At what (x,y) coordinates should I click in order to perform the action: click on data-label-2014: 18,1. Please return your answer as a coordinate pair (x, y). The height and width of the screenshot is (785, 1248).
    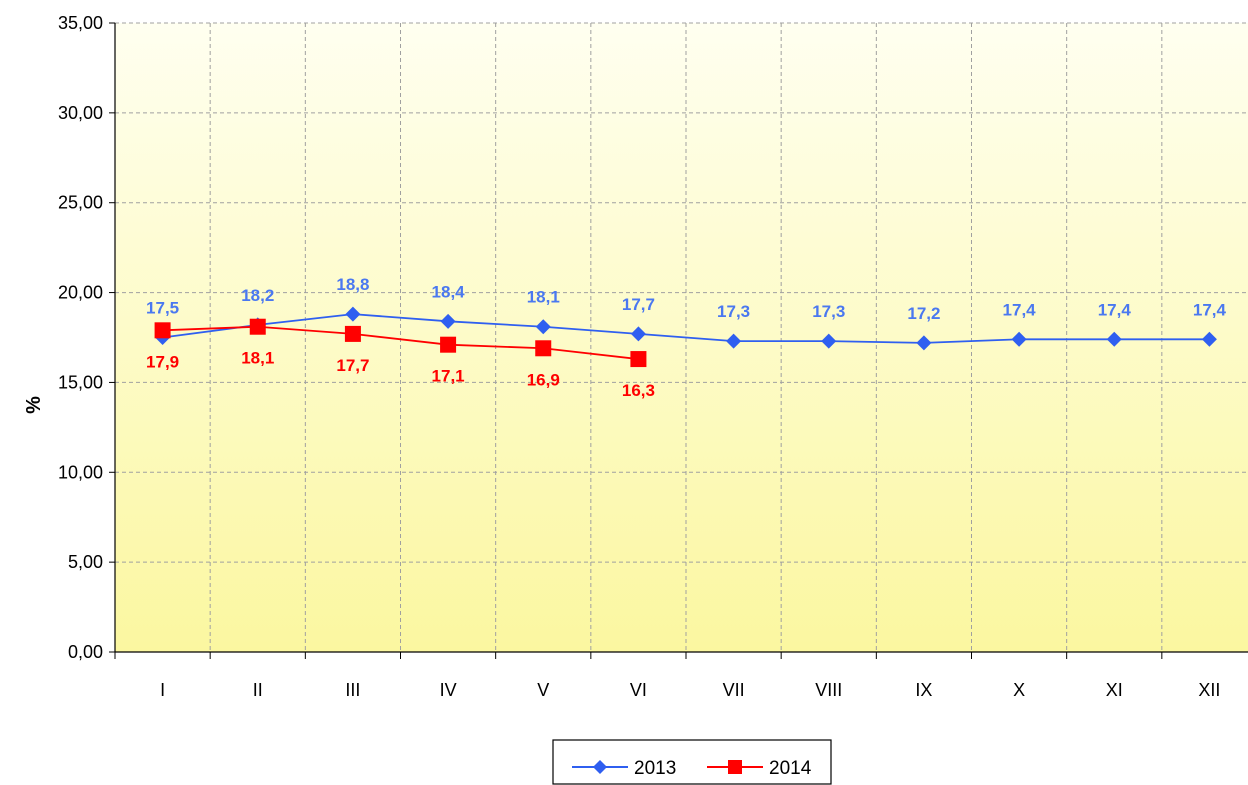
    Looking at the image, I should click on (257, 358).